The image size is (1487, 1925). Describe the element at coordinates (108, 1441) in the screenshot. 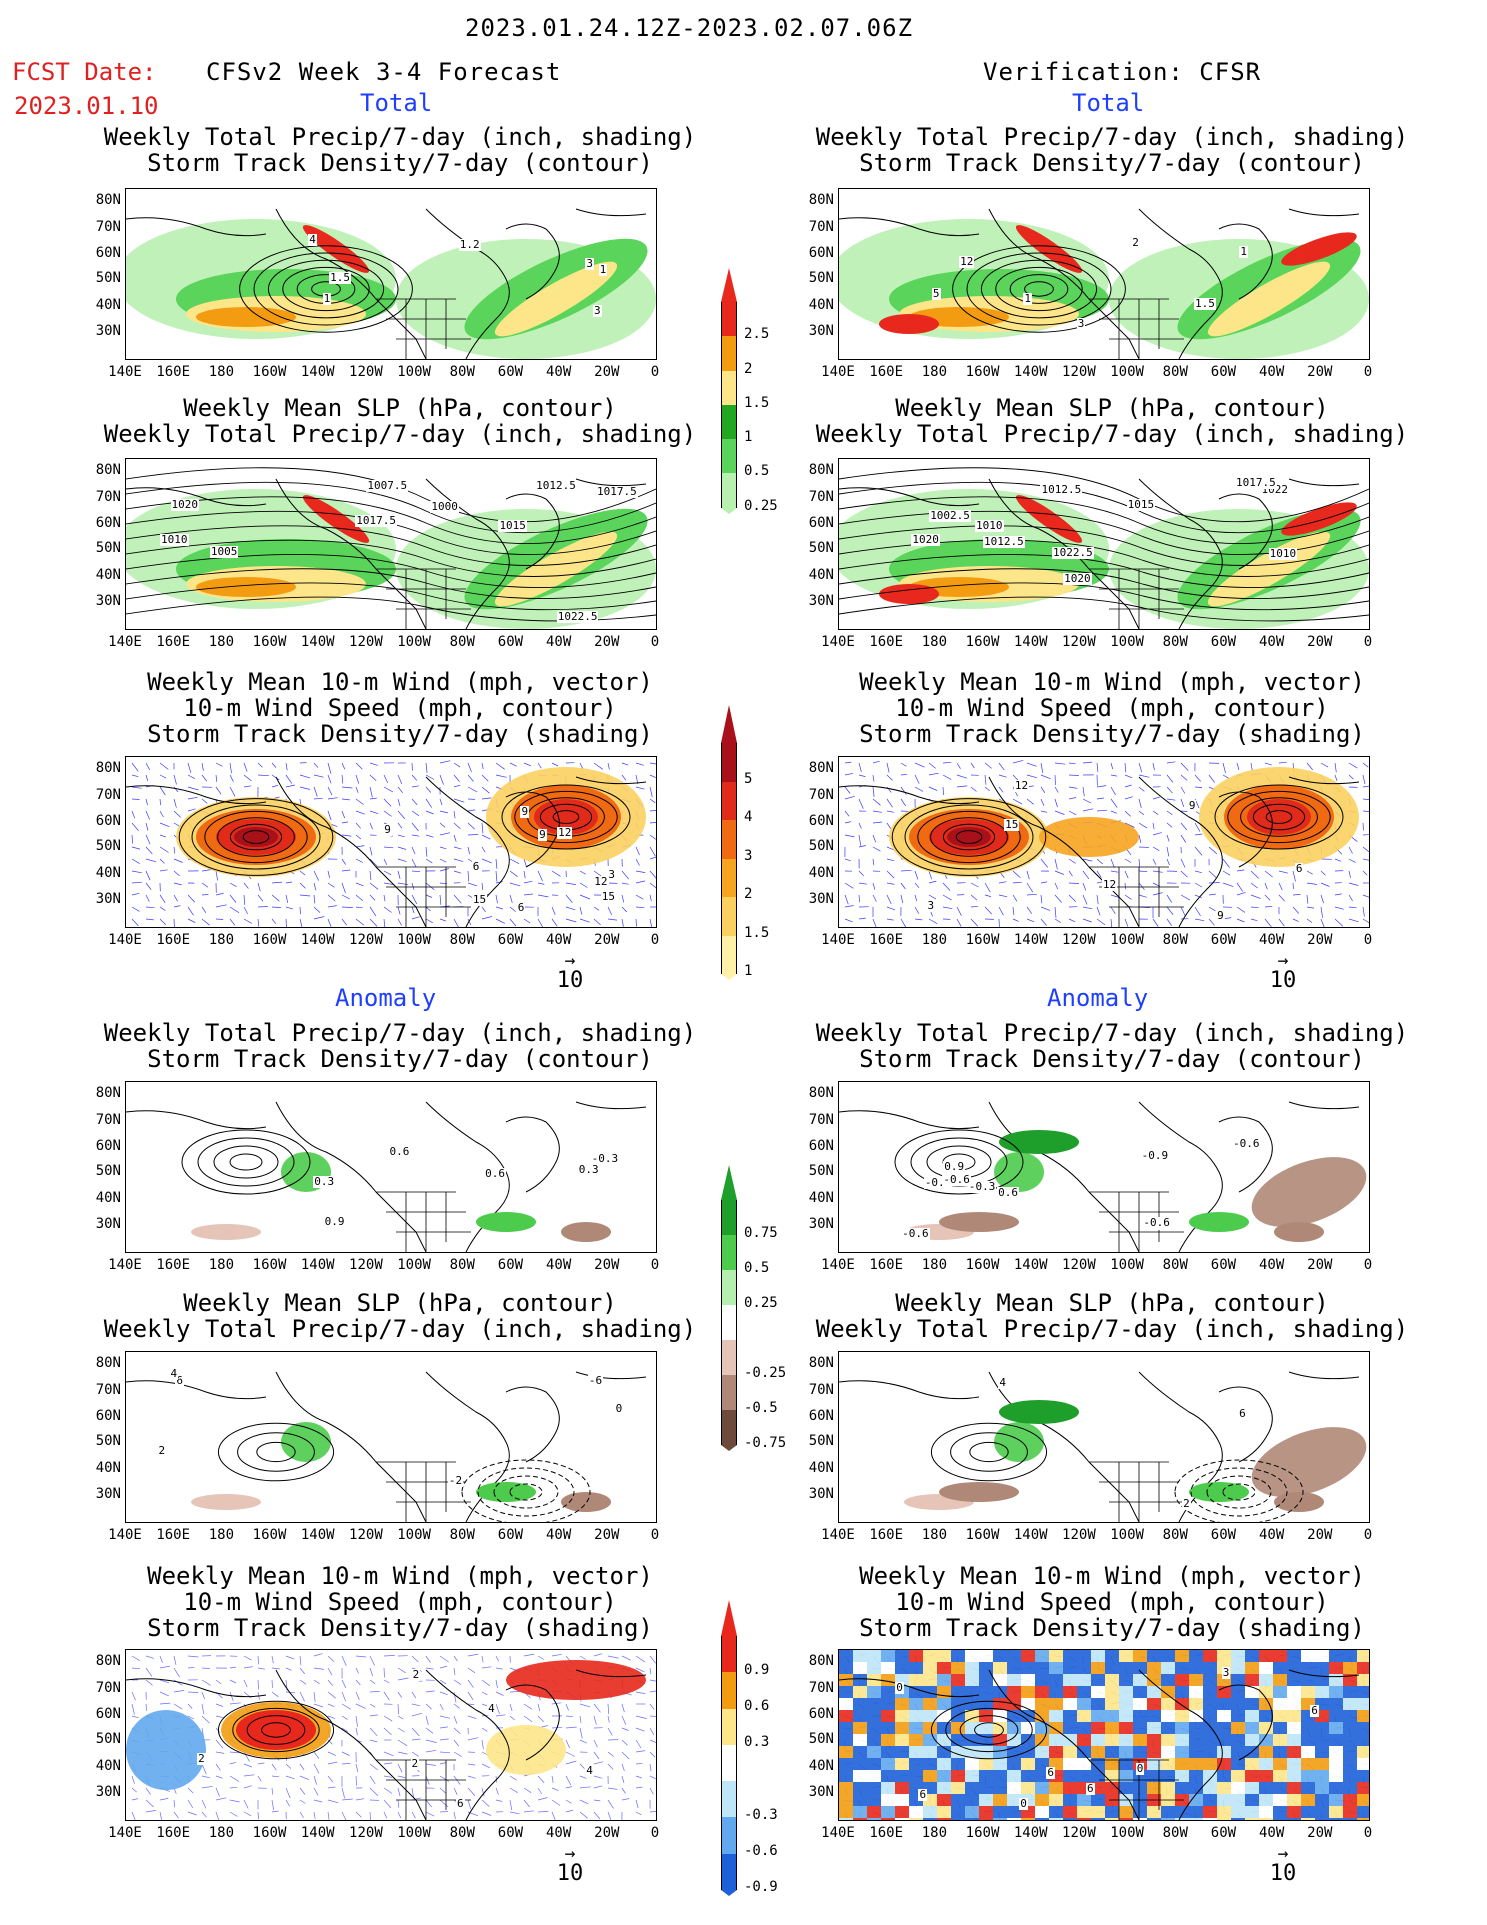

I see `y-tick-5-L-4: 50N` at that location.